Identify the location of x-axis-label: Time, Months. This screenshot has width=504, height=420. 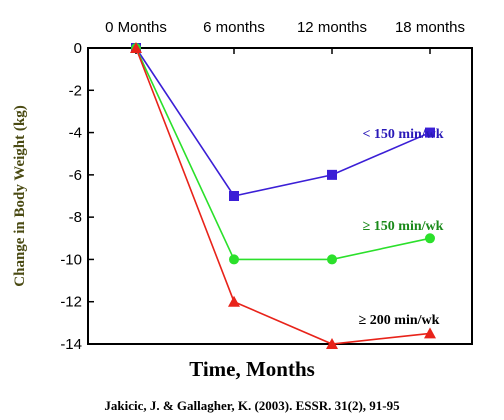
(252, 369).